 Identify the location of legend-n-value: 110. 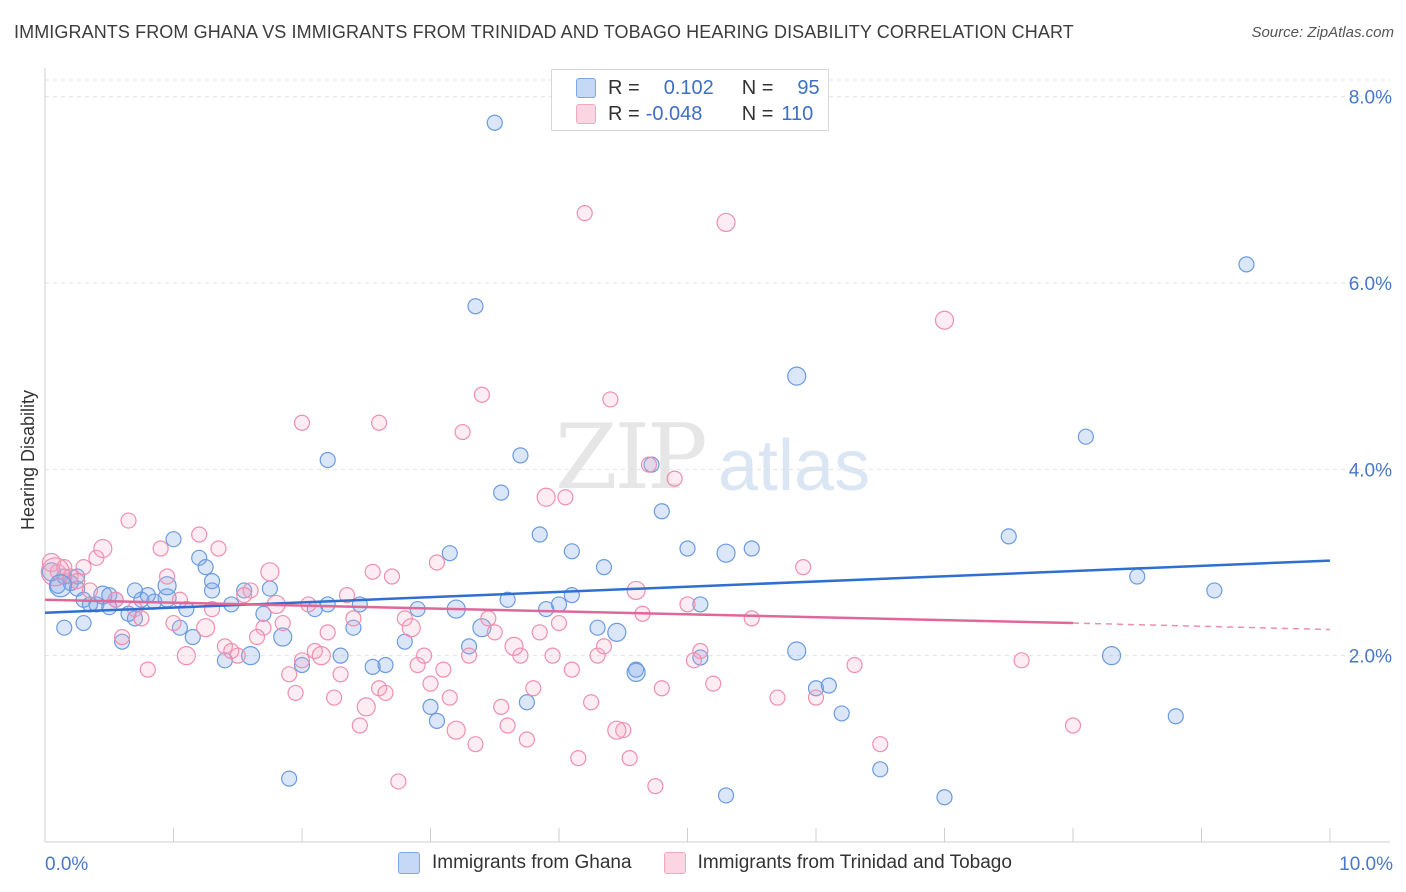
(797, 113).